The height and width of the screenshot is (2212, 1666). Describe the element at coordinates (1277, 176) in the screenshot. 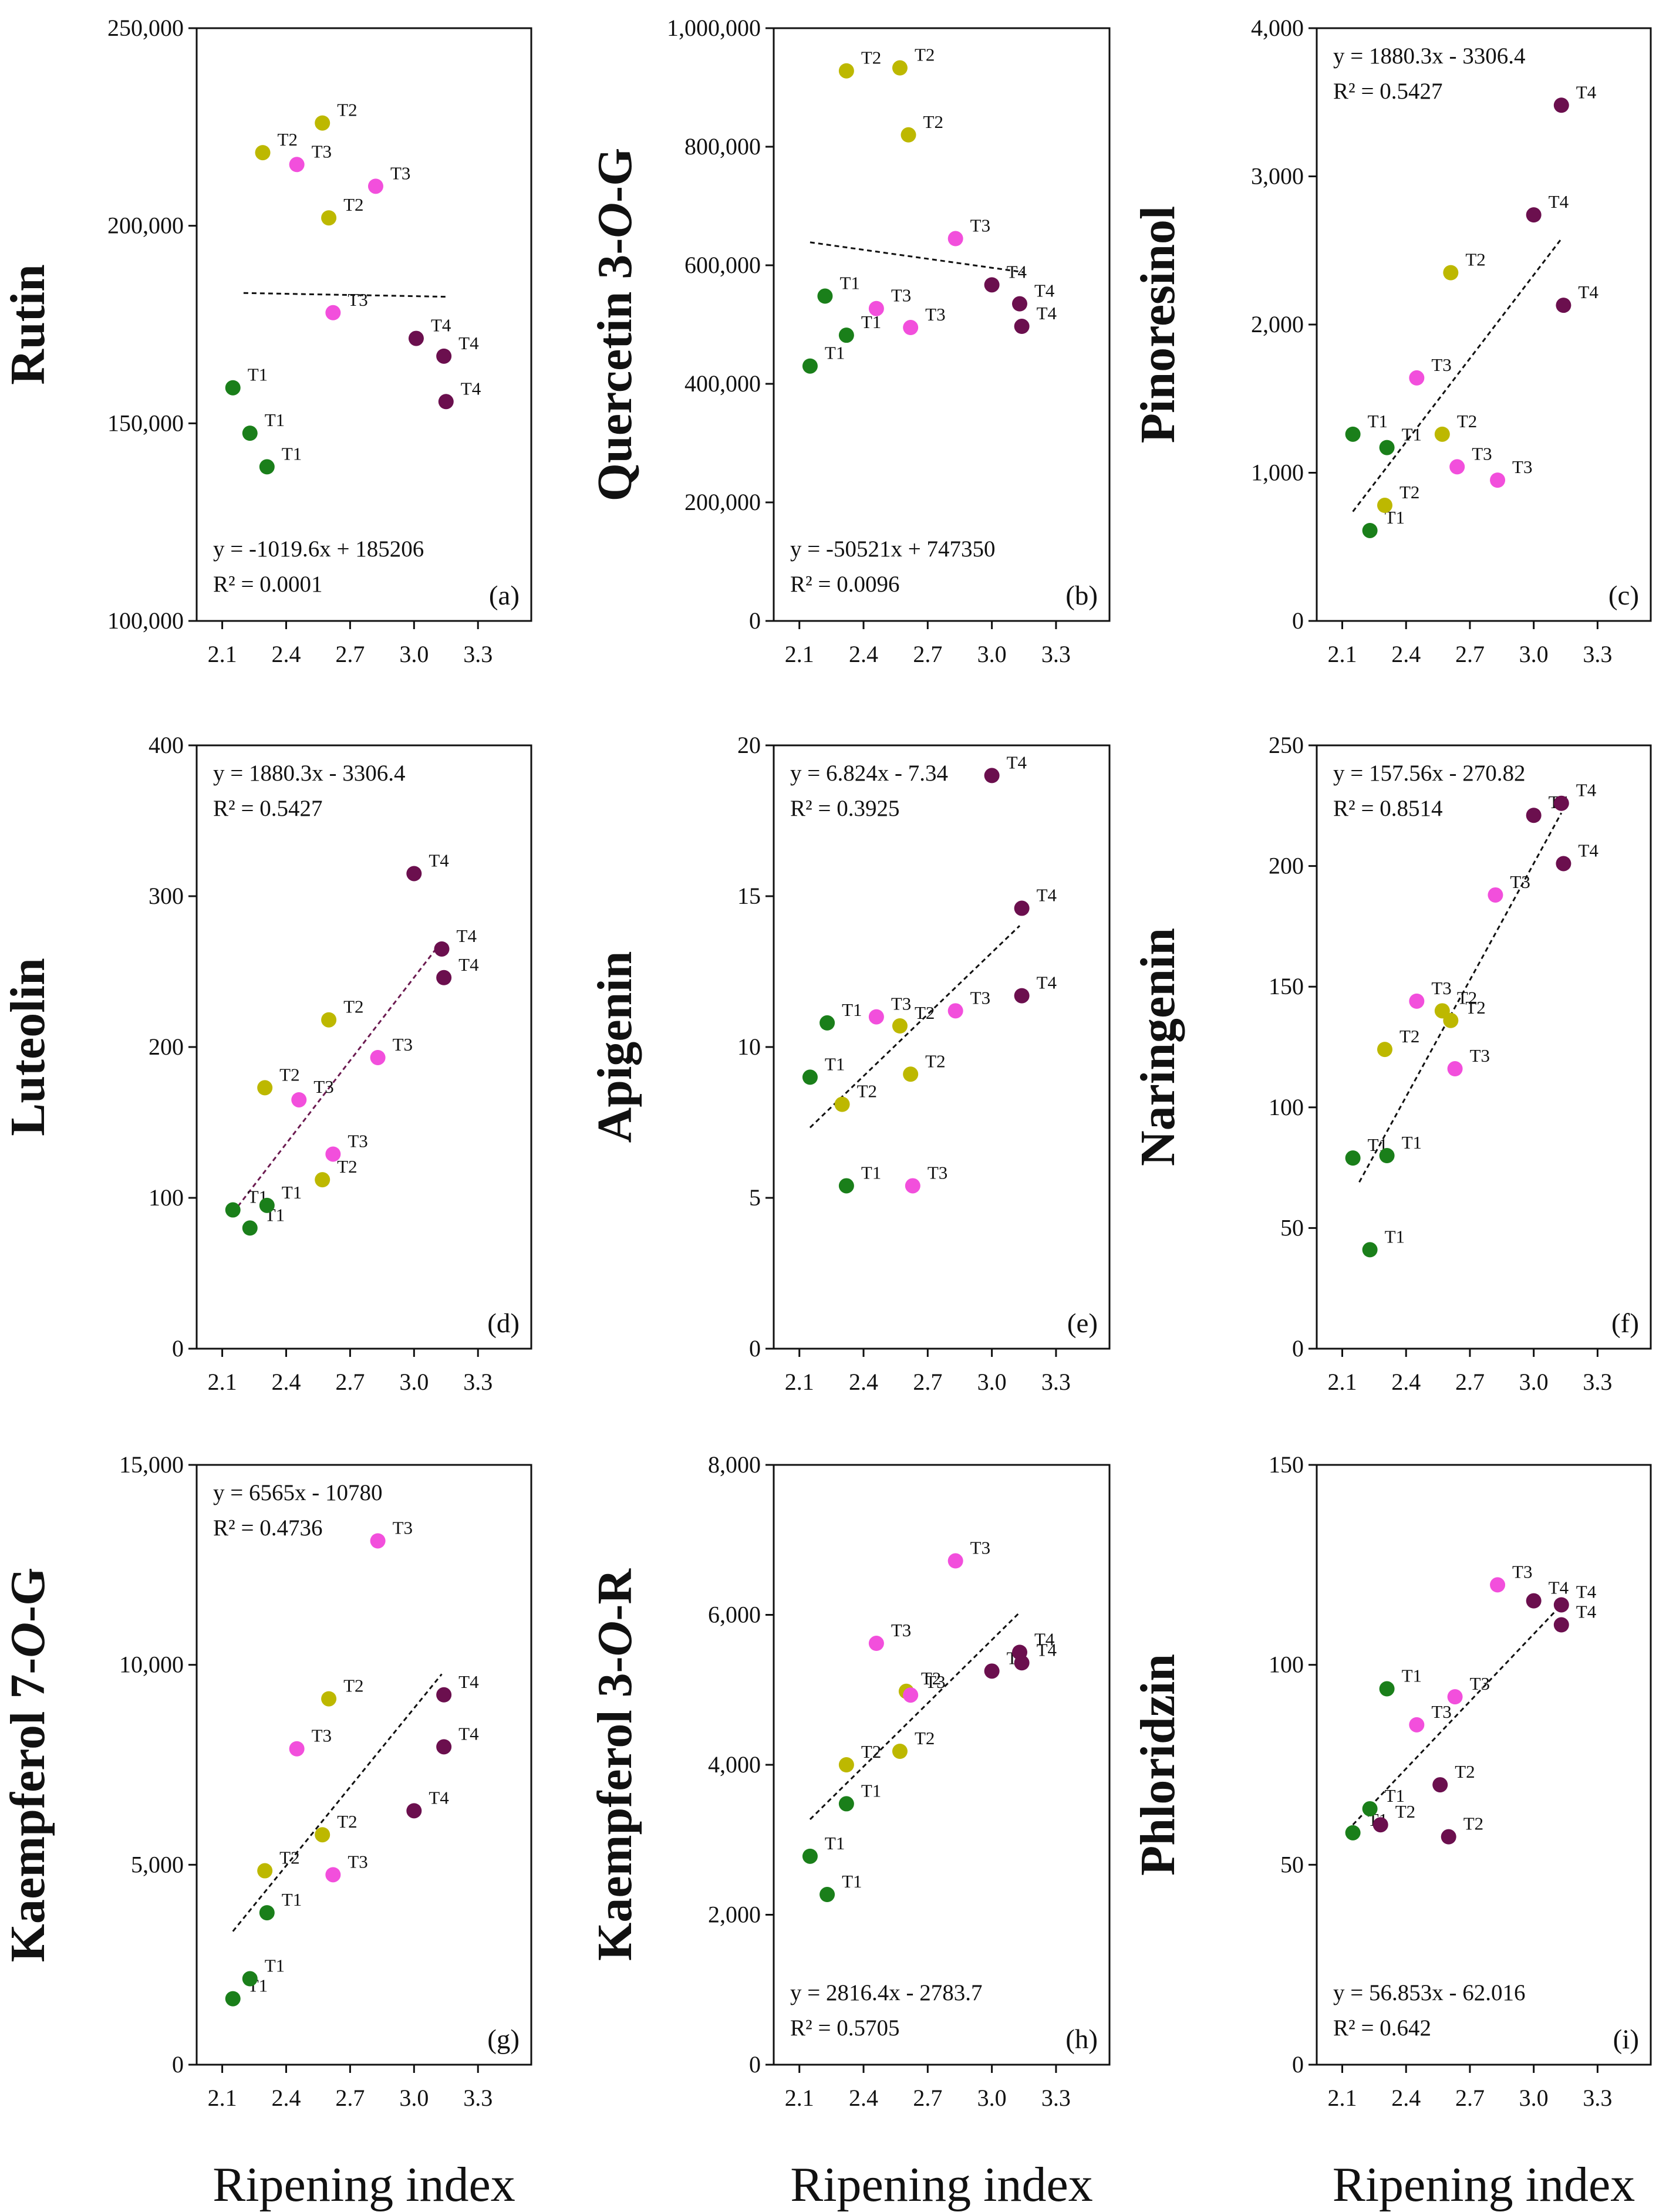

I see `y-tick-label: 3,000` at that location.